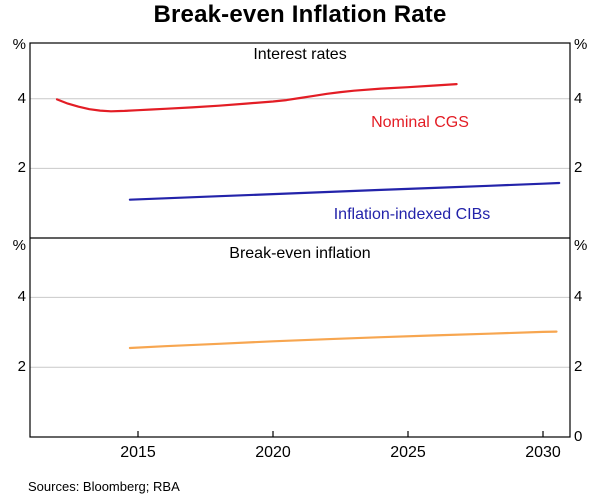  I want to click on y-axis-unit-bottom-right: %, so click(581, 245).